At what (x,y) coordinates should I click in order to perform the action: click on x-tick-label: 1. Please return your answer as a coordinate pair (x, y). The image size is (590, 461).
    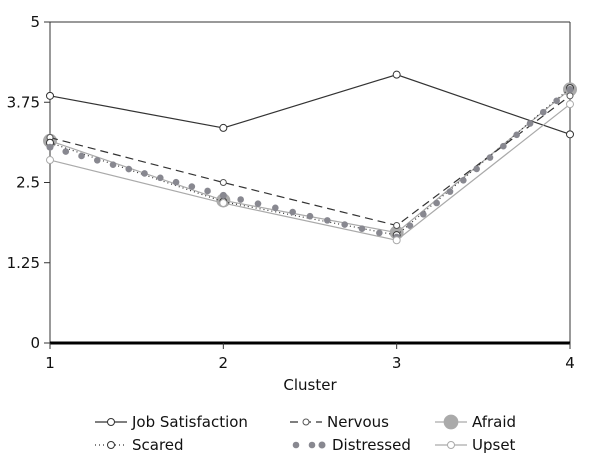
    Looking at the image, I should click on (50, 363).